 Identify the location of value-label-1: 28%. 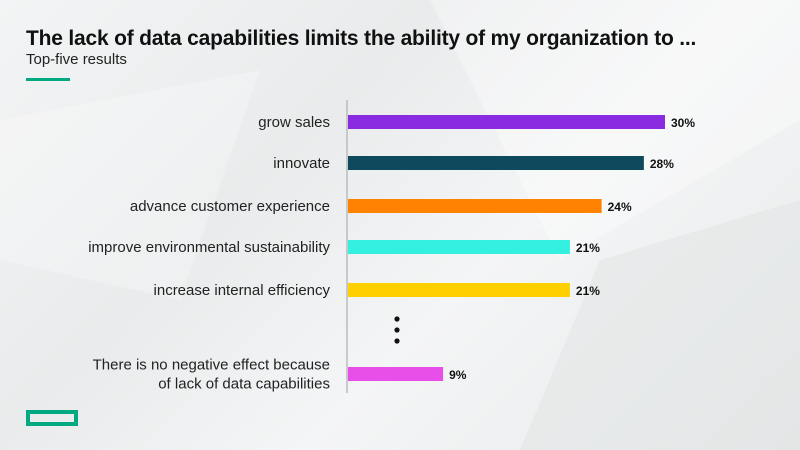
(662, 164).